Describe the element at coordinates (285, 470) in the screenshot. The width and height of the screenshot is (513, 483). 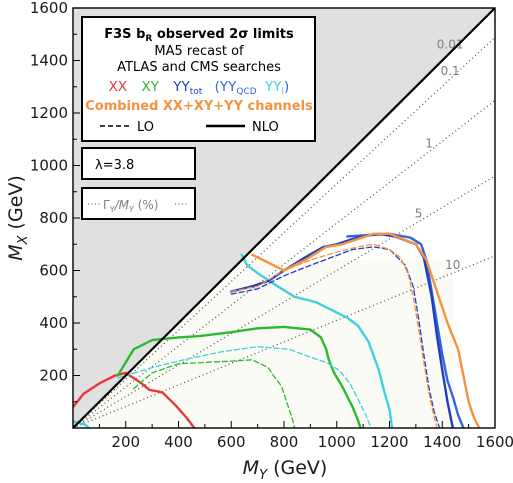
I see `x-axis-label: MY (GeV)` at that location.